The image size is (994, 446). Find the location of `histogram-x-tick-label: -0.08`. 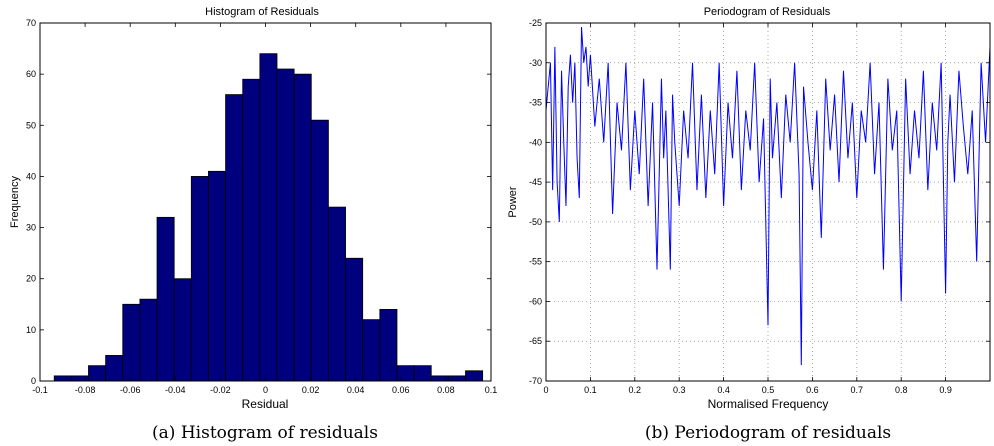

histogram-x-tick-label: -0.08 is located at coordinates (85, 390).